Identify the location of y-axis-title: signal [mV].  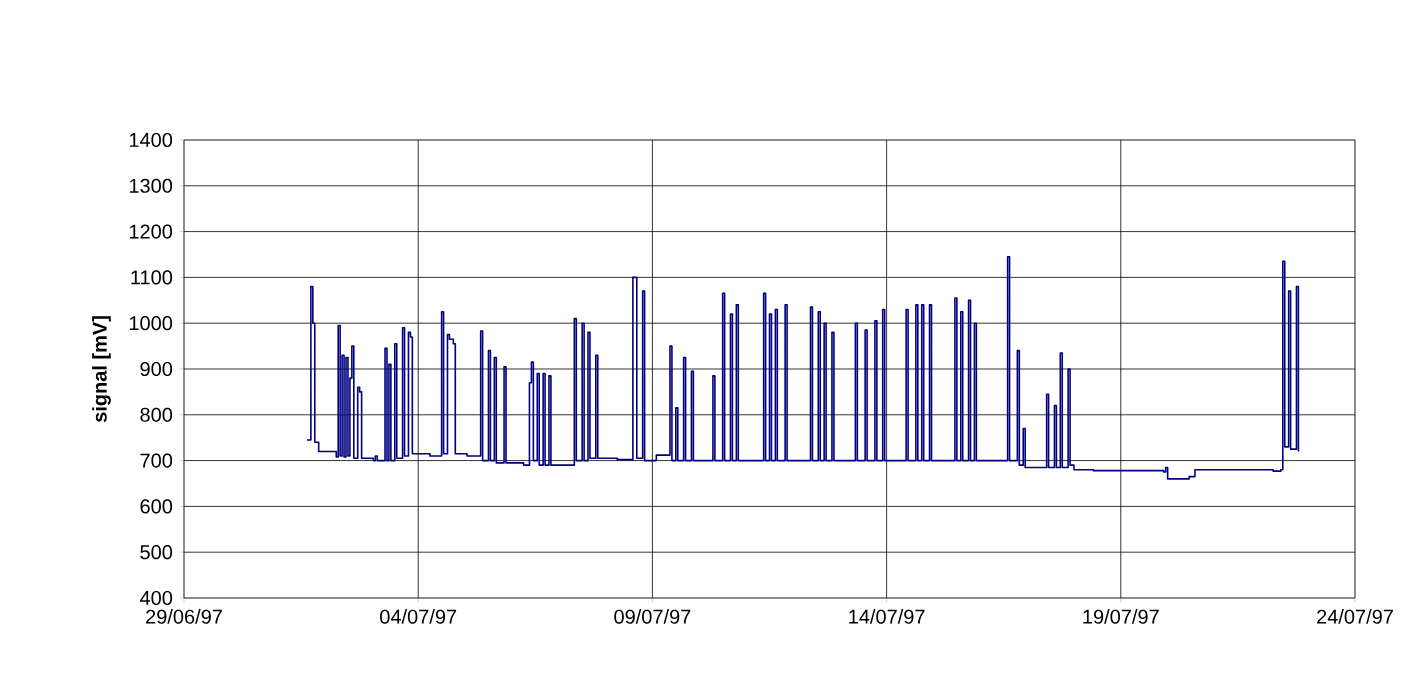
(101, 369).